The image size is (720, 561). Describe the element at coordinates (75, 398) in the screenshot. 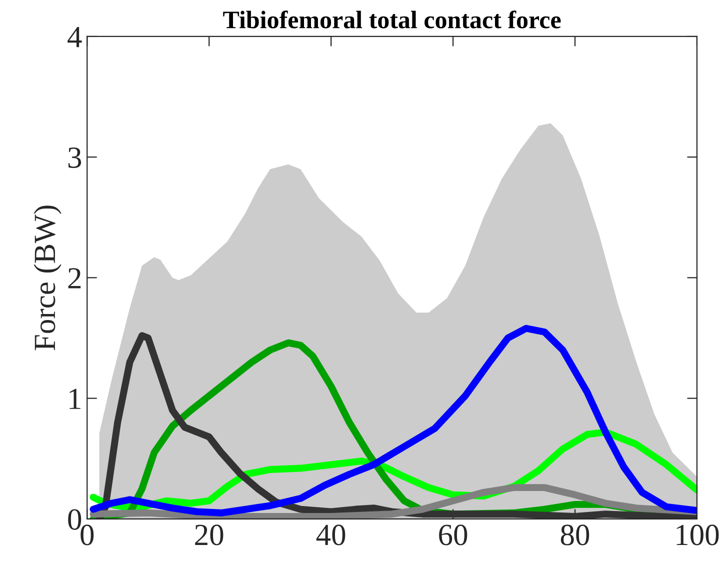

I see `y-tick-label: 1` at that location.